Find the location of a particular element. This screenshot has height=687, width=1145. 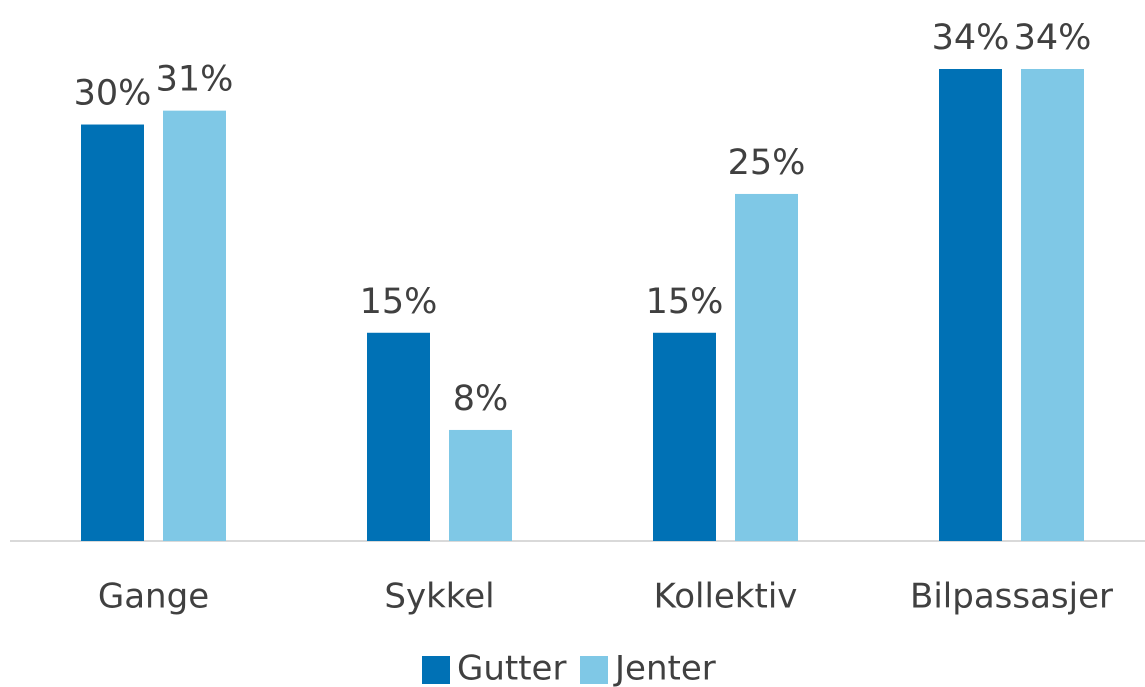

x-tick-label: Gange is located at coordinates (153, 597).